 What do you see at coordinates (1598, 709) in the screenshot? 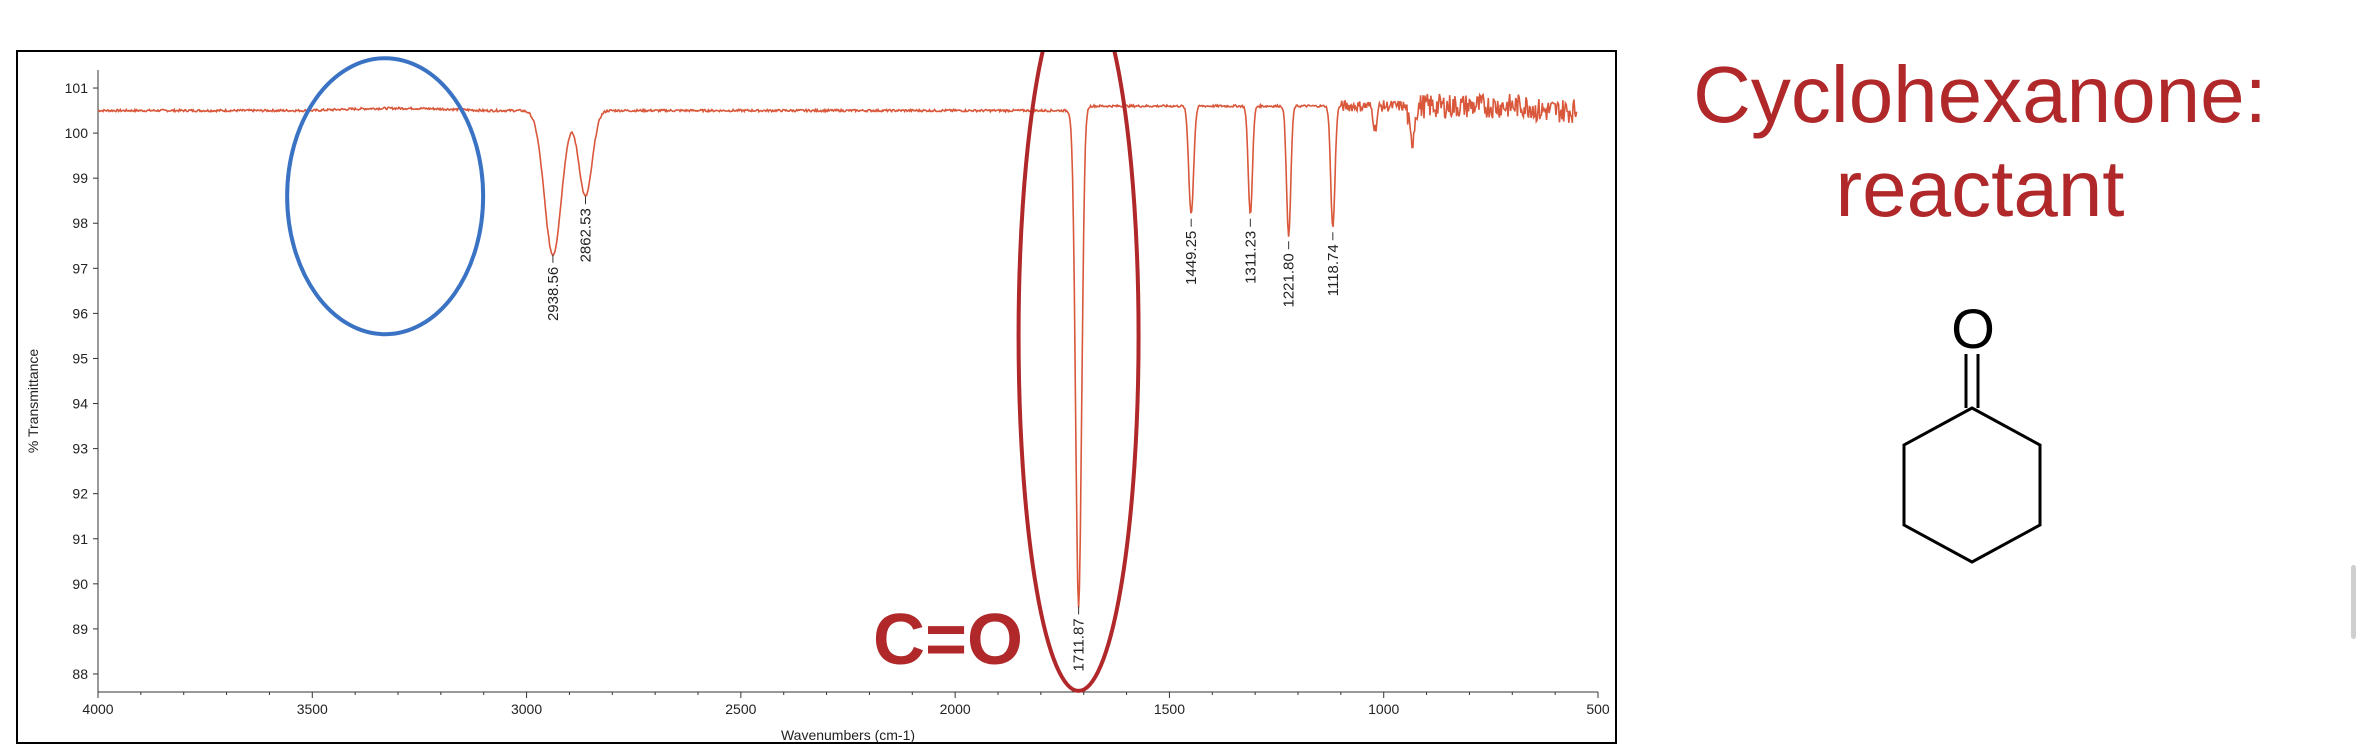
I see `x-tick-label: 500` at bounding box center [1598, 709].